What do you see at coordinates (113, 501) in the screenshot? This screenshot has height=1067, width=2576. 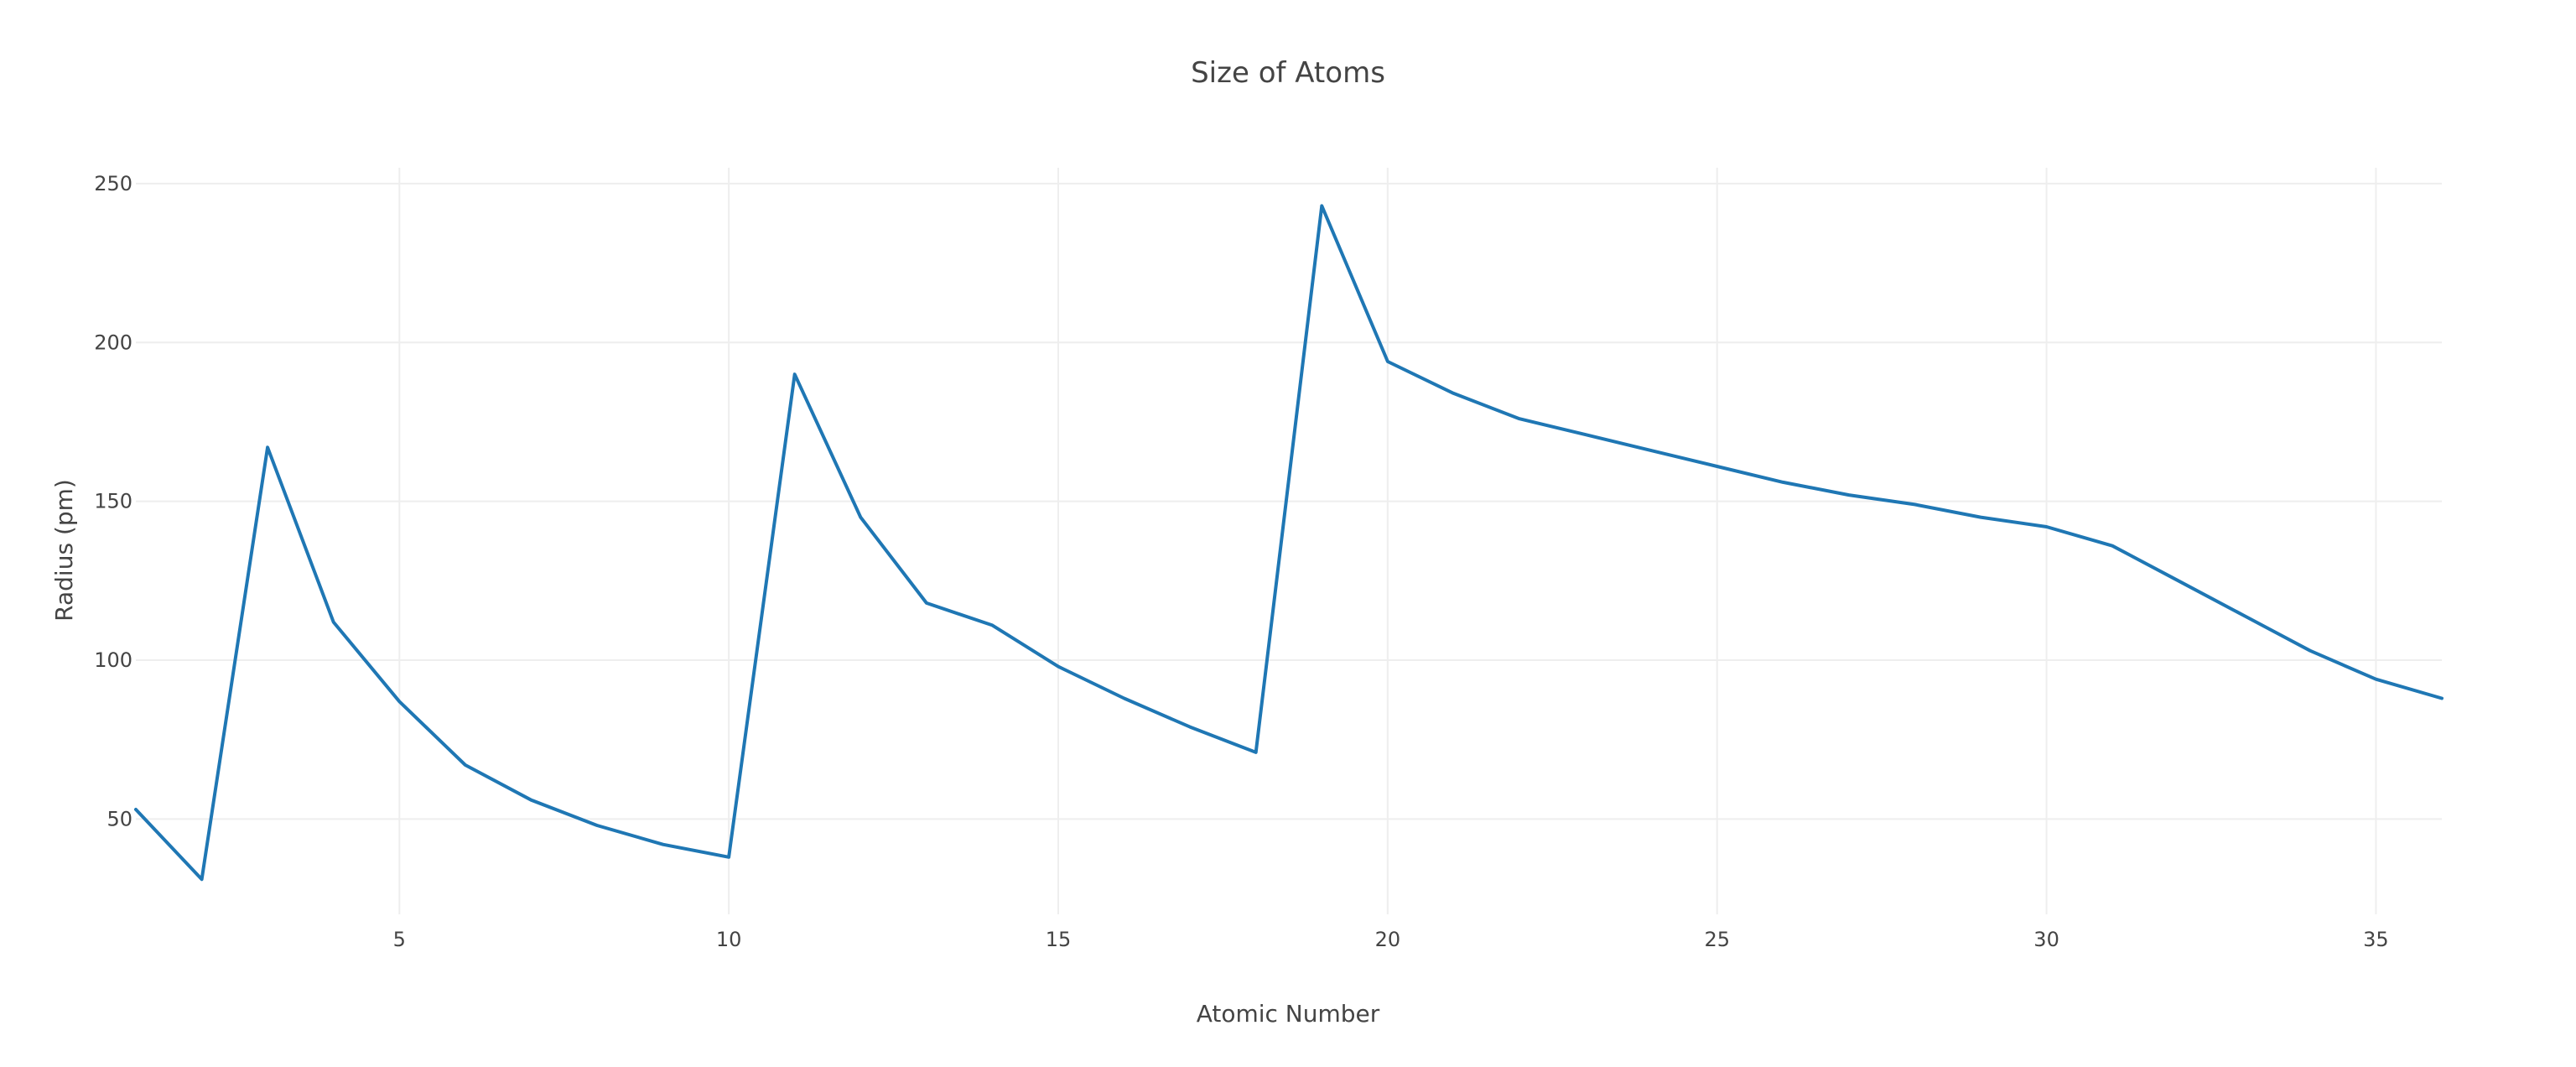 I see `y-tick-label: 150` at bounding box center [113, 501].